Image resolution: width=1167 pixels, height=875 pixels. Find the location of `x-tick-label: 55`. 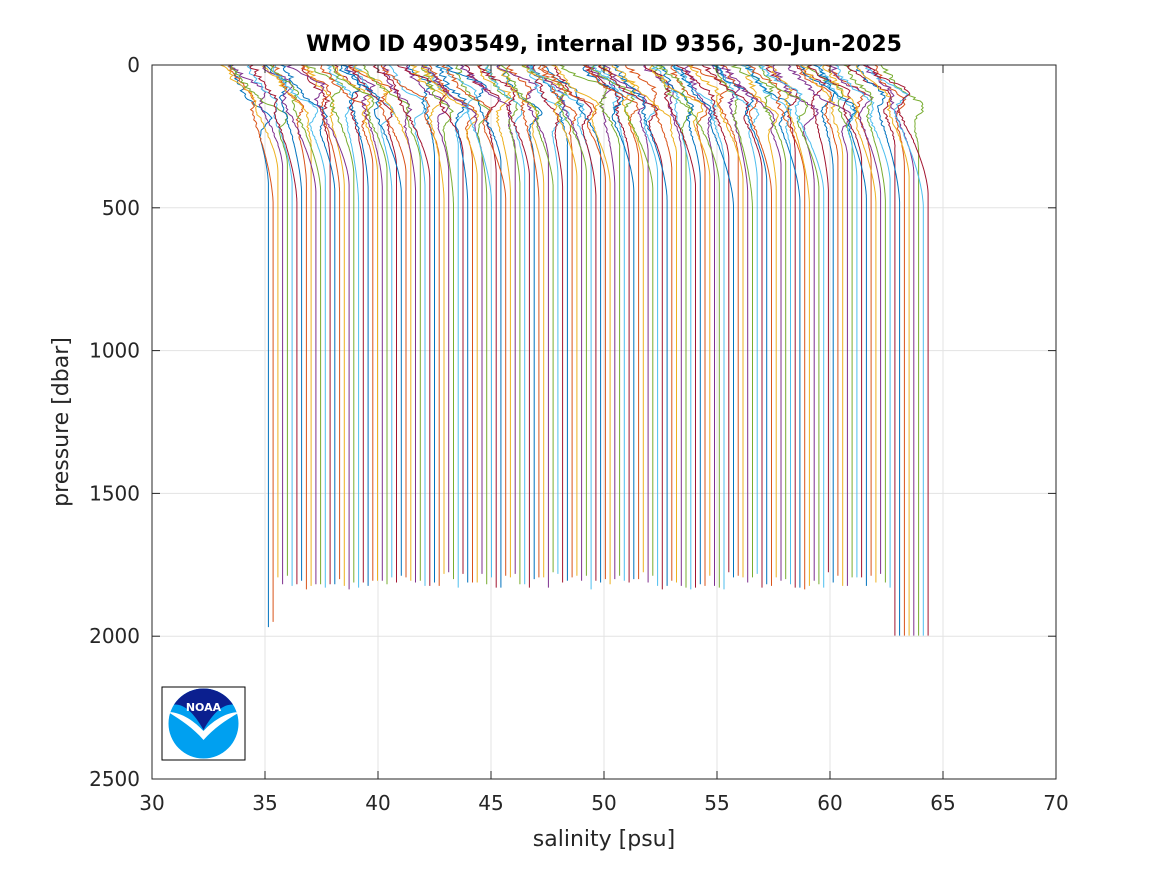

x-tick-label: 55 is located at coordinates (716, 803).